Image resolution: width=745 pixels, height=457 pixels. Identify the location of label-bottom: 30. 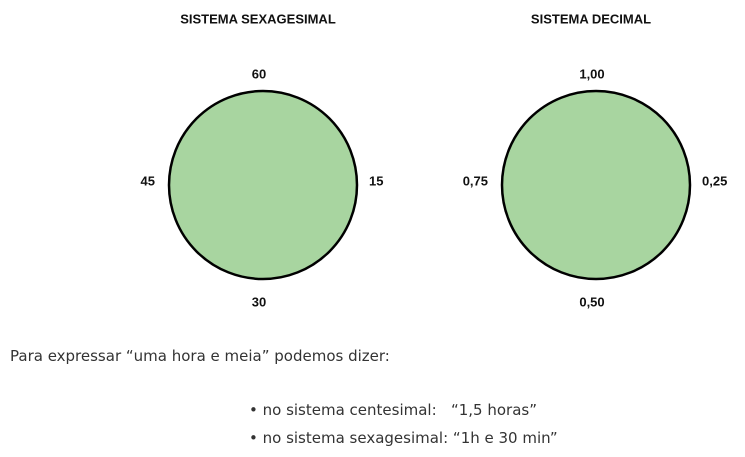
(259, 301).